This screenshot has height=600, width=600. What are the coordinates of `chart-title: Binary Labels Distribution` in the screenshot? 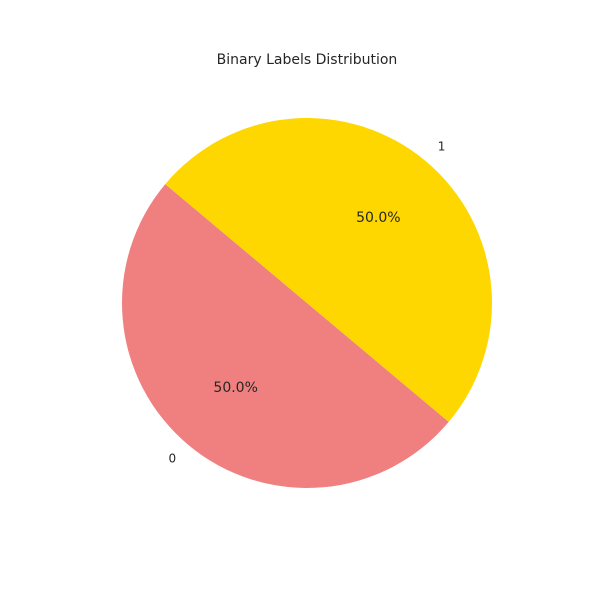 It's located at (307, 60).